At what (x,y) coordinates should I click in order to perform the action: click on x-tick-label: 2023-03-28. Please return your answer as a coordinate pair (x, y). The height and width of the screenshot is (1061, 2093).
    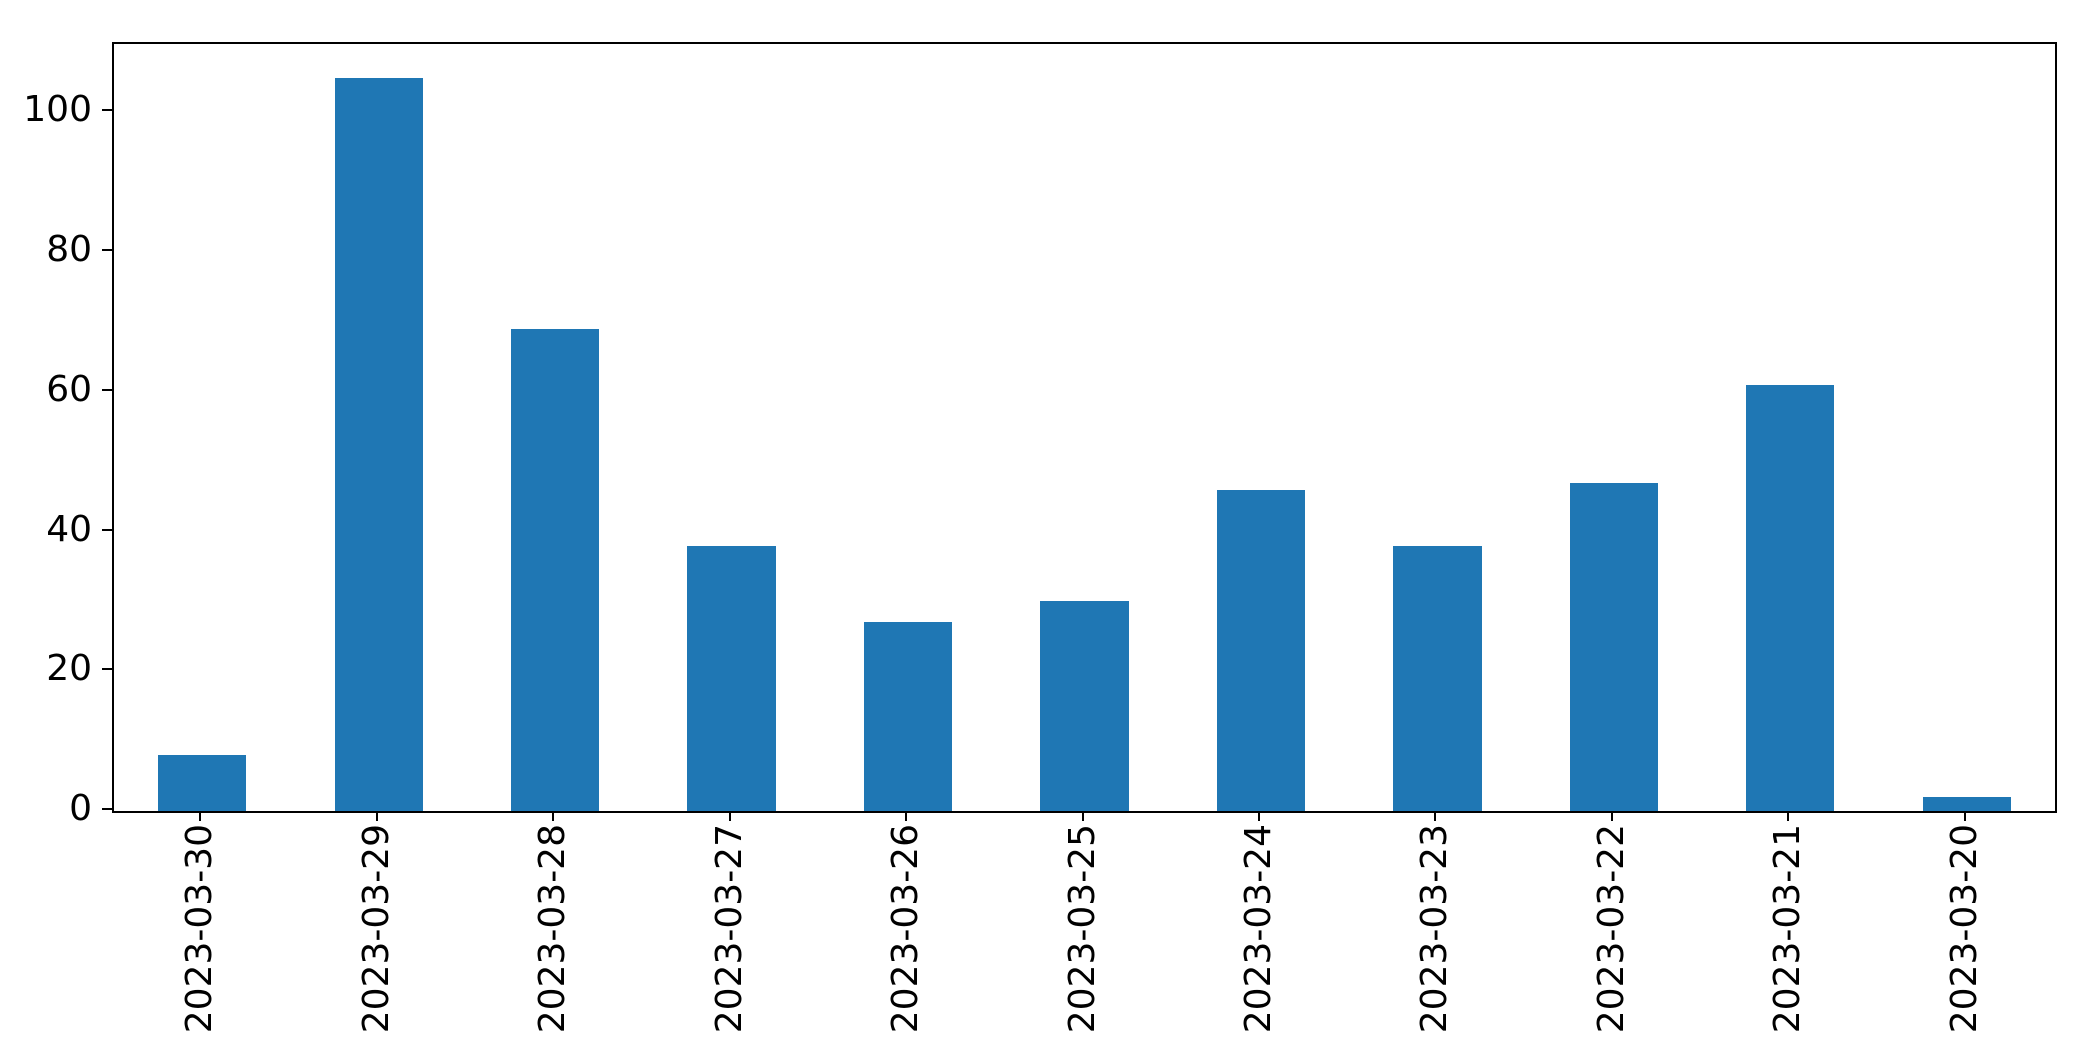
    Looking at the image, I should click on (553, 929).